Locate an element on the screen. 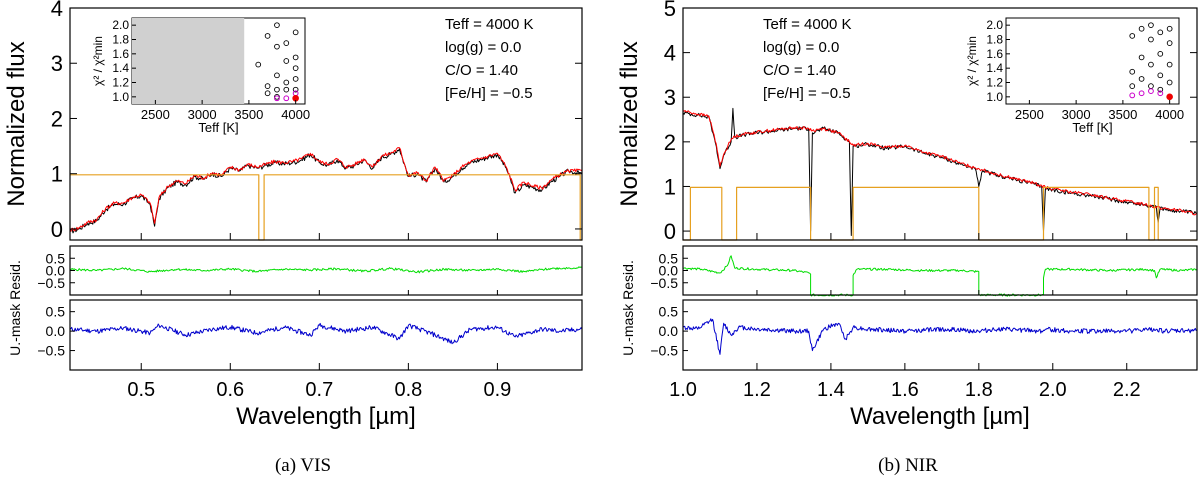 The height and width of the screenshot is (482, 1200). vis-mask-line is located at coordinates (326, 207).